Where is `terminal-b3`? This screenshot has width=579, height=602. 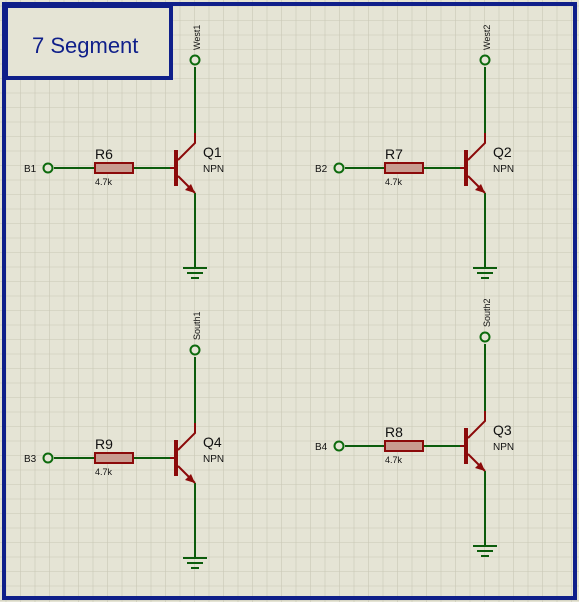
terminal-b3 is located at coordinates (48, 458).